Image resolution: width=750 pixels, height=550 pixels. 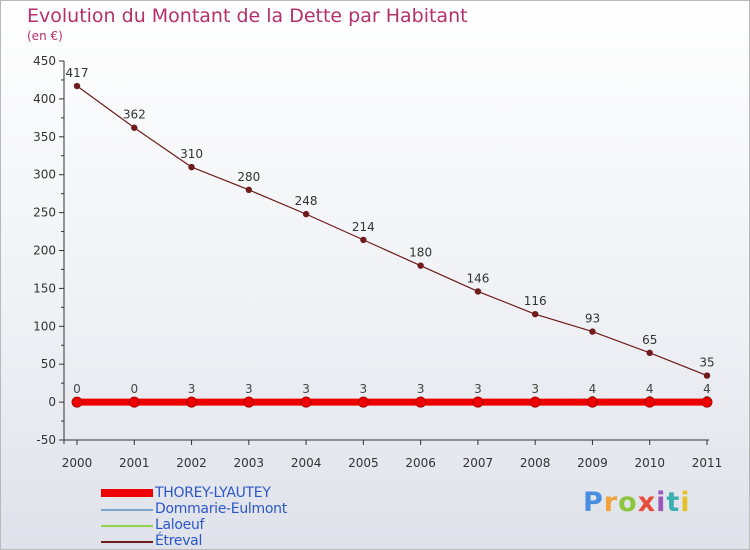 What do you see at coordinates (134, 115) in the screenshot?
I see `data-label: 362` at bounding box center [134, 115].